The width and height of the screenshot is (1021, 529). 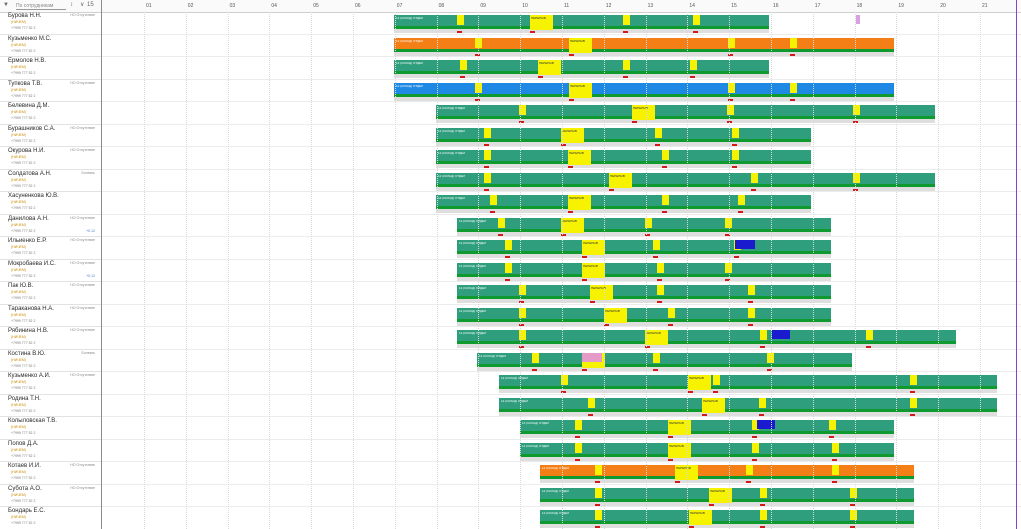 What do you see at coordinates (50, 68) in the screenshot?
I see `employee-row: Ермолов Н.В. (НИЧЕМ) +7999 777 52 2` at bounding box center [50, 68].